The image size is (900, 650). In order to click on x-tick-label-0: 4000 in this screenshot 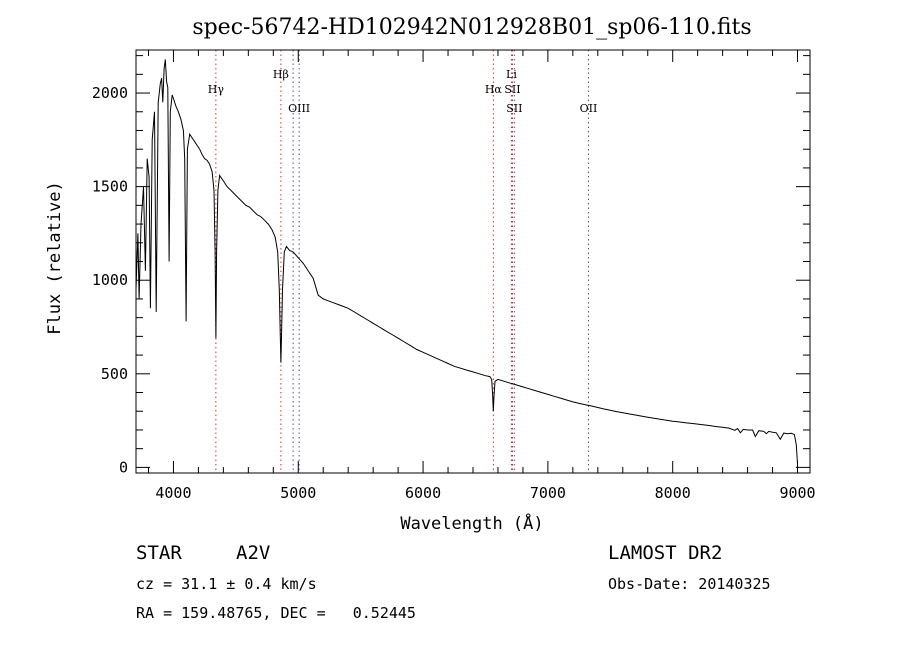, I will do `click(173, 493)`.